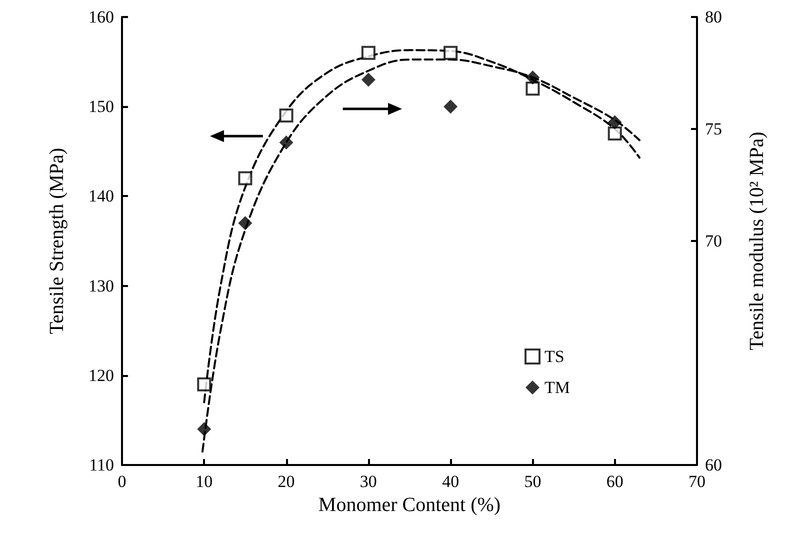  What do you see at coordinates (409, 505) in the screenshot?
I see `x-axis-title: Monomer Content (%)` at bounding box center [409, 505].